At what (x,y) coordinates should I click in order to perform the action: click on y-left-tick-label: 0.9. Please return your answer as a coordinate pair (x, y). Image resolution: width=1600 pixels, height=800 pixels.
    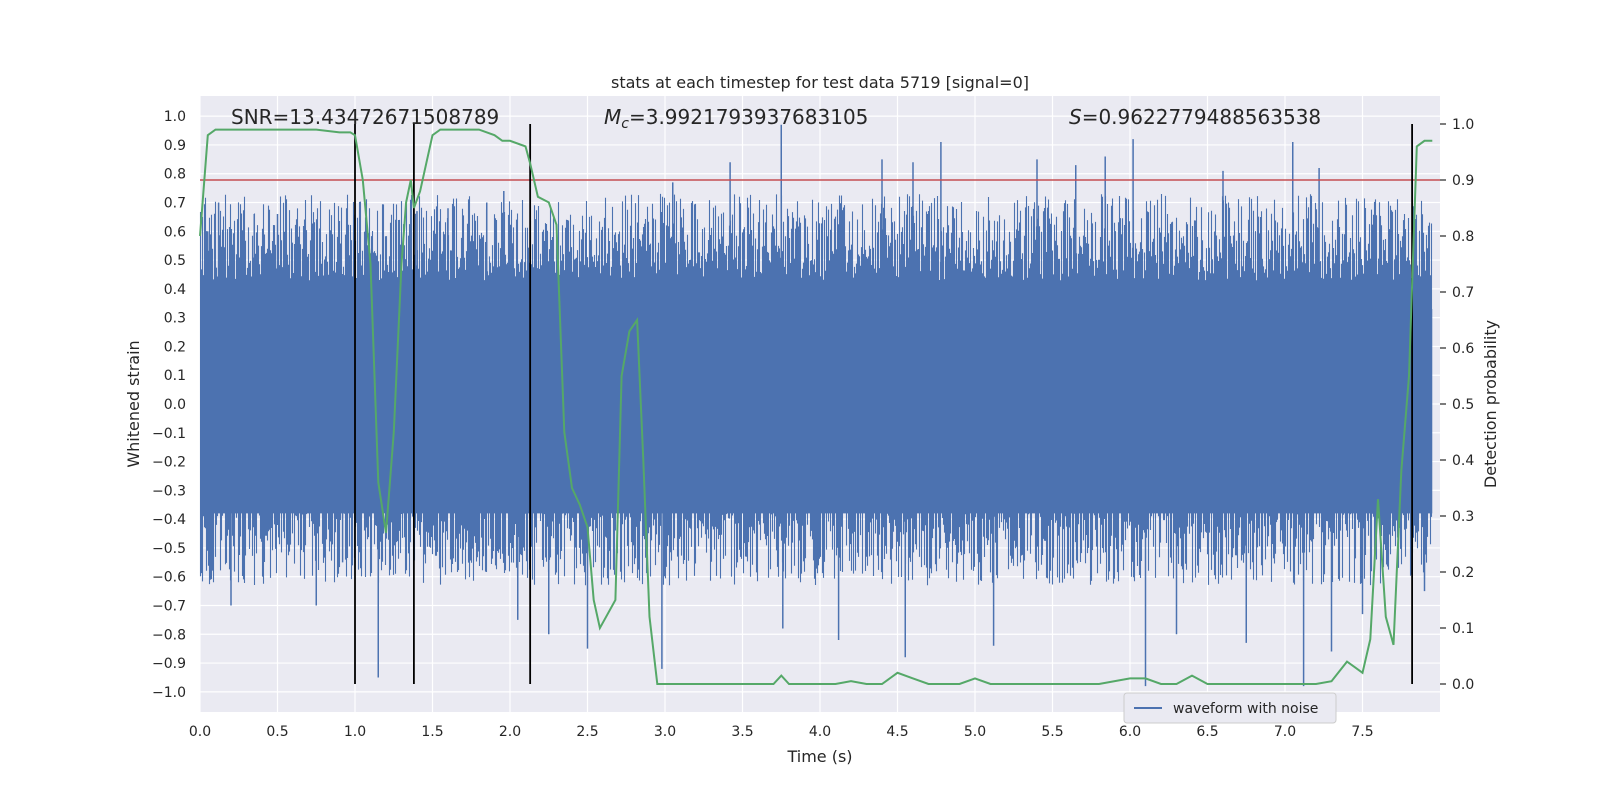
    Looking at the image, I should click on (175, 146).